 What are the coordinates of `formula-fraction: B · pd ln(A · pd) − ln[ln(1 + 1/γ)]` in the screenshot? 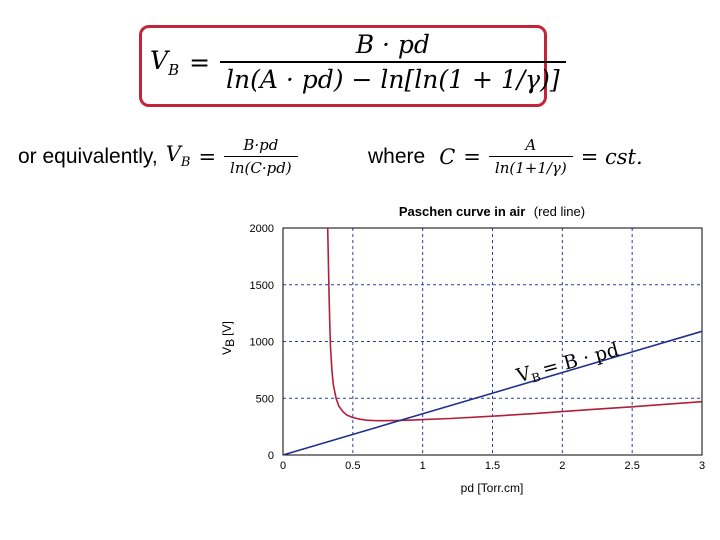 It's located at (393, 62).